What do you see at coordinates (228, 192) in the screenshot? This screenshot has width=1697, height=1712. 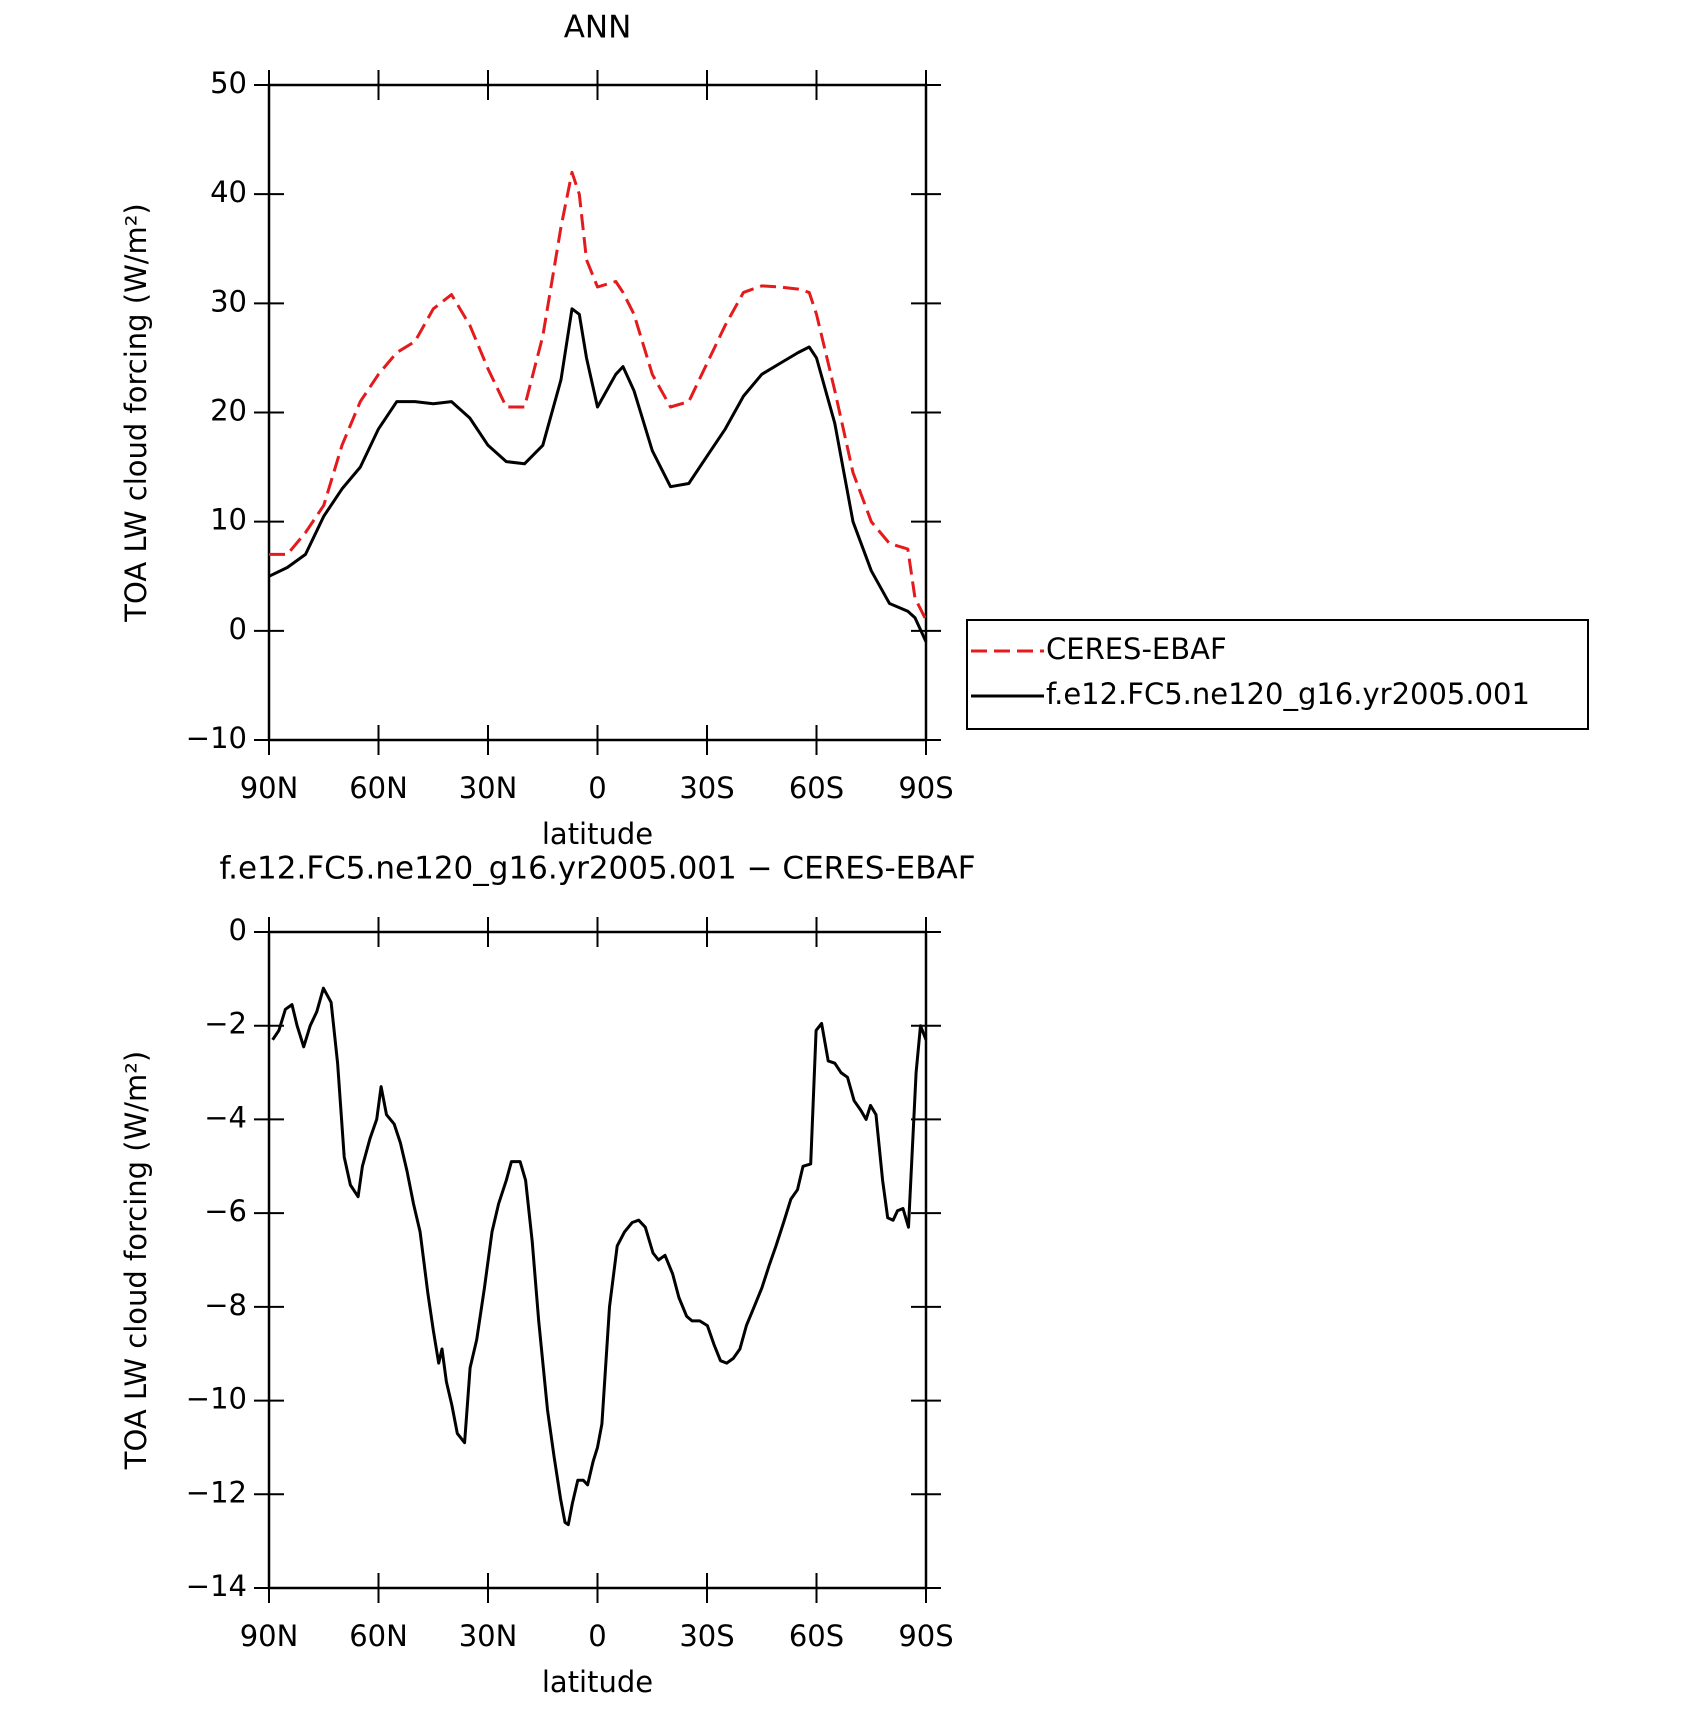 I see `y-tick-label: 40` at bounding box center [228, 192].